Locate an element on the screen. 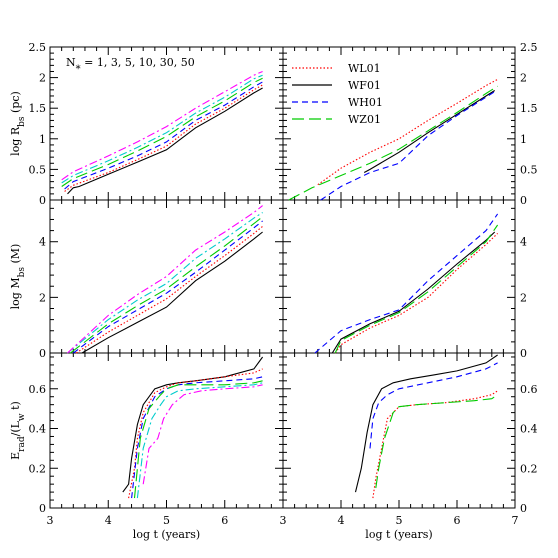  series-line-r1c1-WH01 is located at coordinates (406, 283).